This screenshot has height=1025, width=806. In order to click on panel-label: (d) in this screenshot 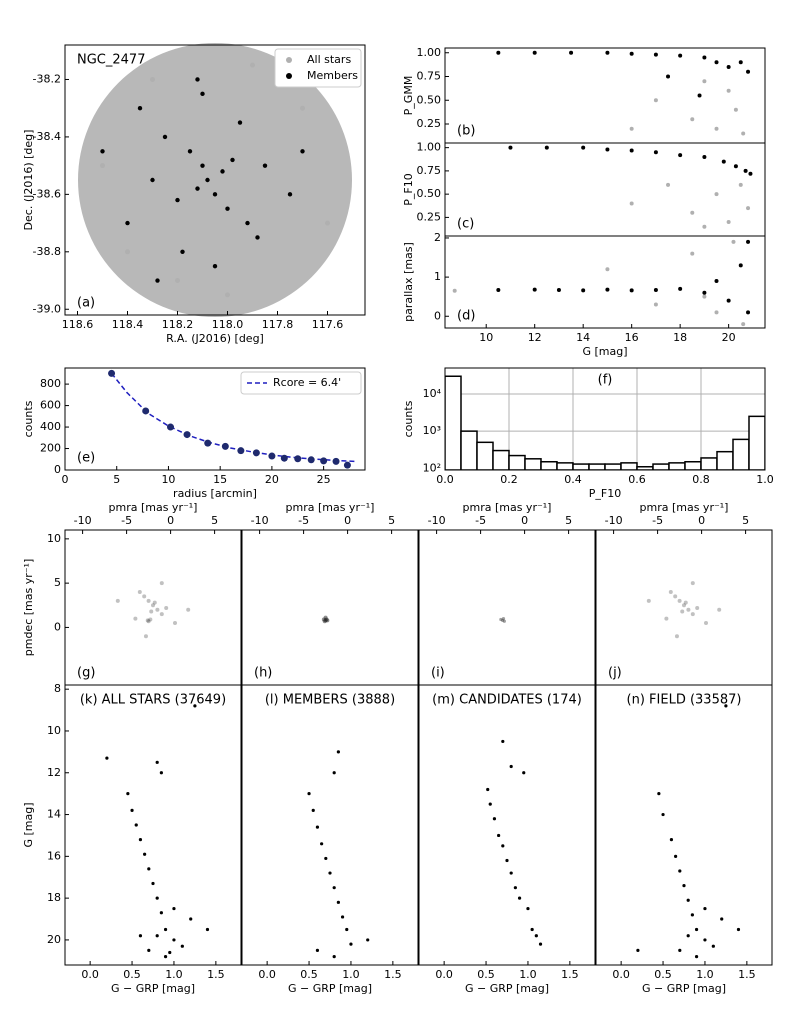, I will do `click(466, 316)`.